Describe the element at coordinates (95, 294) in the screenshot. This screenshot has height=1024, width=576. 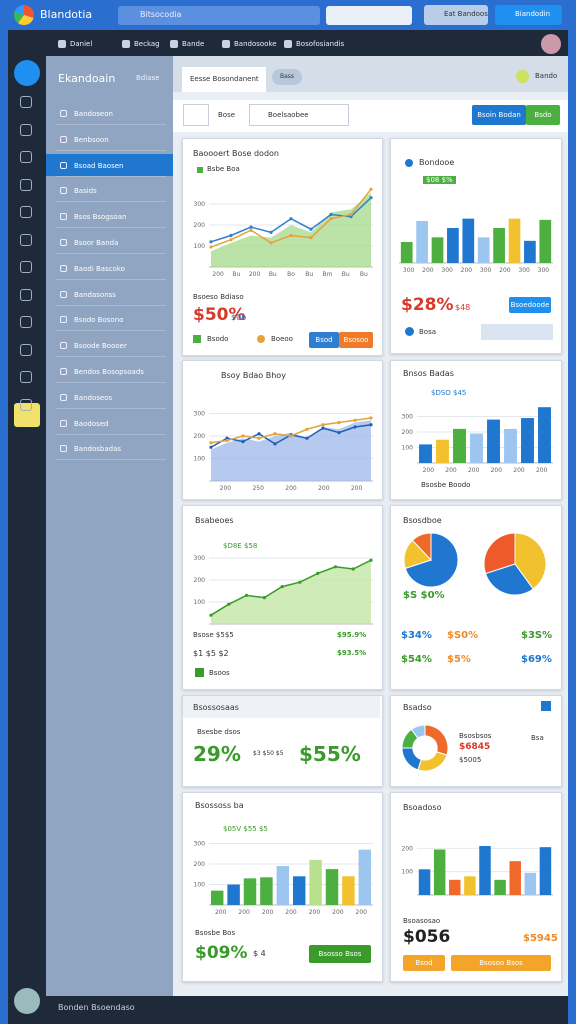
I see `sidebar-item: Bandasonss` at that location.